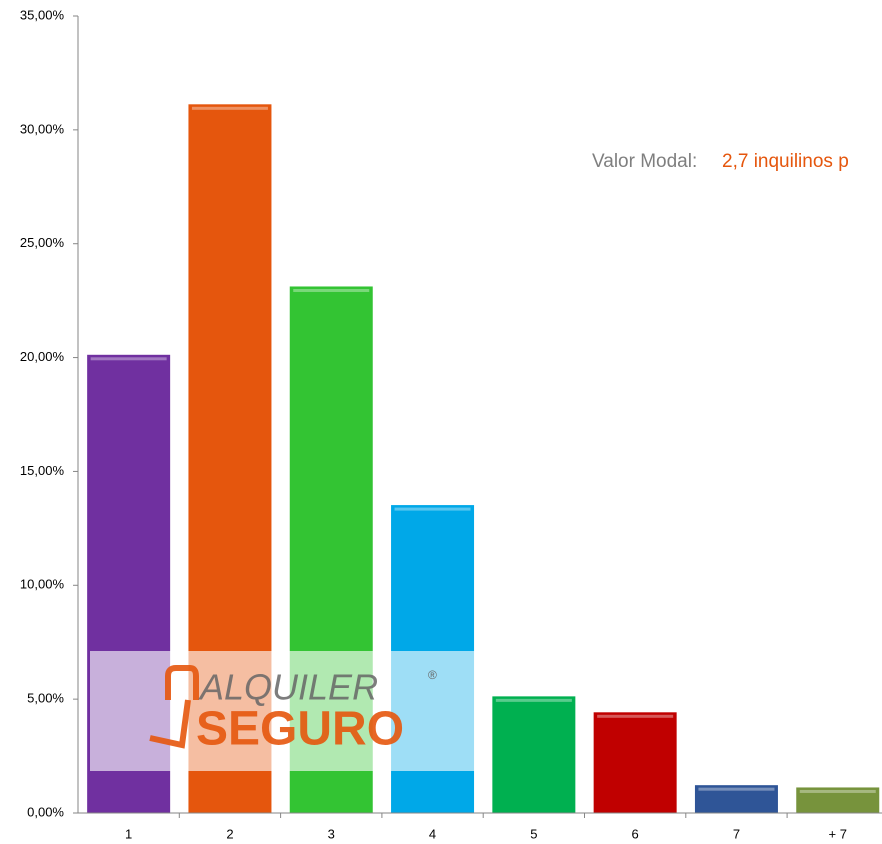 The height and width of the screenshot is (844, 882). I want to click on y-tick-label: 0,00%, so click(45, 811).